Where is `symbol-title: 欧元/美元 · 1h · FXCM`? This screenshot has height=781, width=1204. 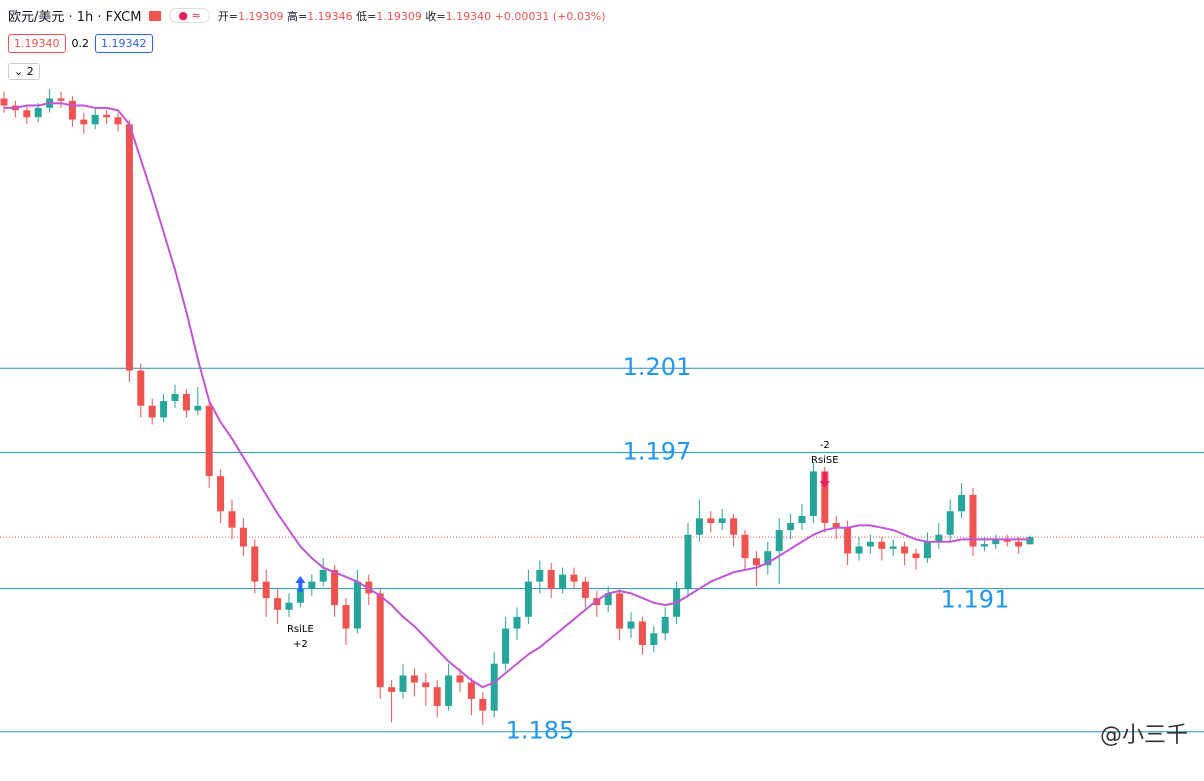
symbol-title: 欧元/美元 · 1h · FXCM is located at coordinates (75, 17).